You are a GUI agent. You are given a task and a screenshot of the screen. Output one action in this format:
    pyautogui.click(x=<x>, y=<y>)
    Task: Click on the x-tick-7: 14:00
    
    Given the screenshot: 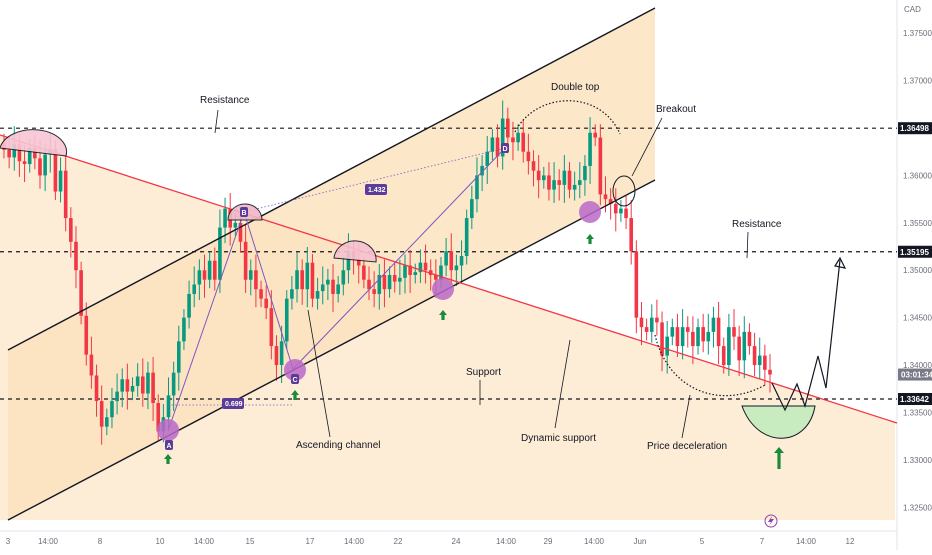 What is the action you would take?
    pyautogui.click(x=354, y=541)
    